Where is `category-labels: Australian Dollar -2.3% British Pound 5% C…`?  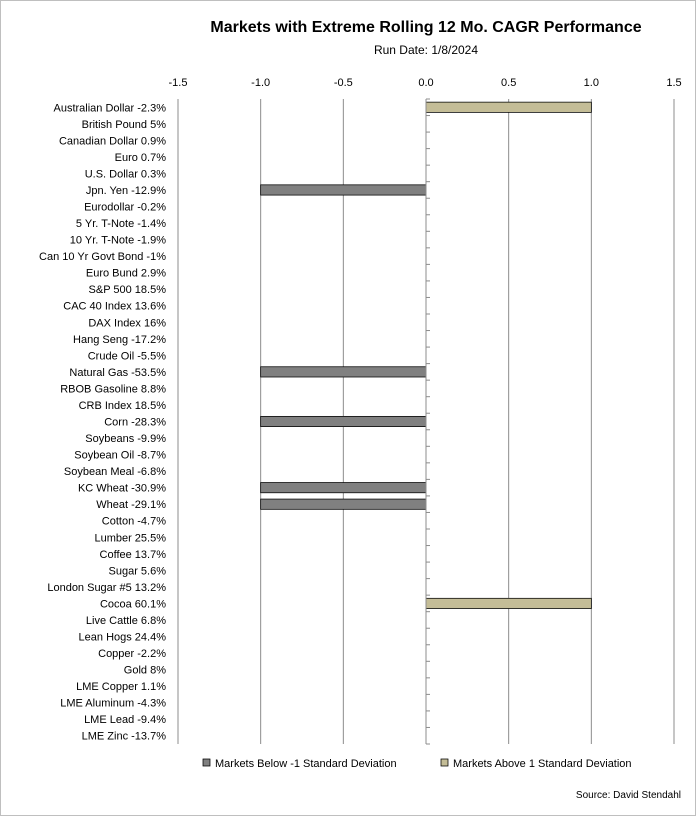 category-labels: Australian Dollar -2.3% British Pound 5% C… is located at coordinates (102, 422).